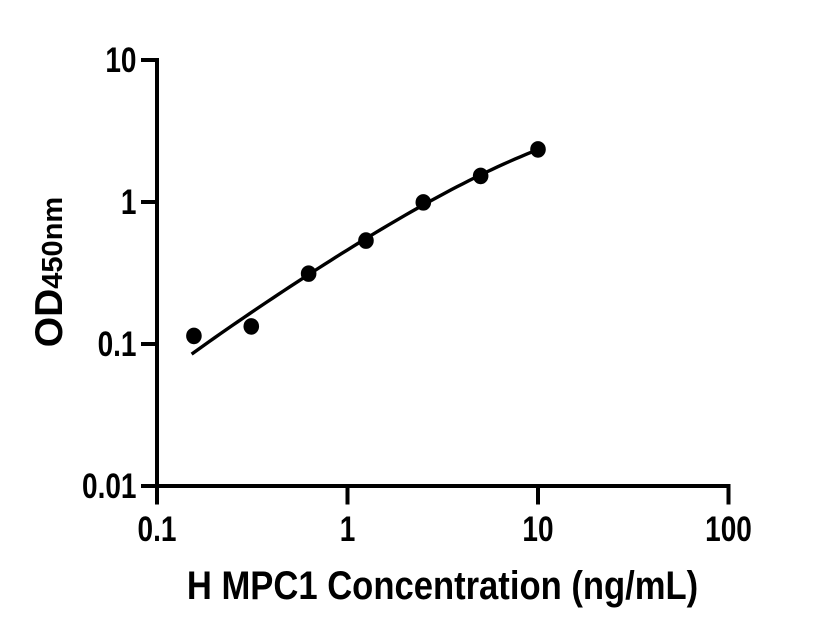  What do you see at coordinates (49, 318) in the screenshot?
I see `y-axis-title-main: OD` at bounding box center [49, 318].